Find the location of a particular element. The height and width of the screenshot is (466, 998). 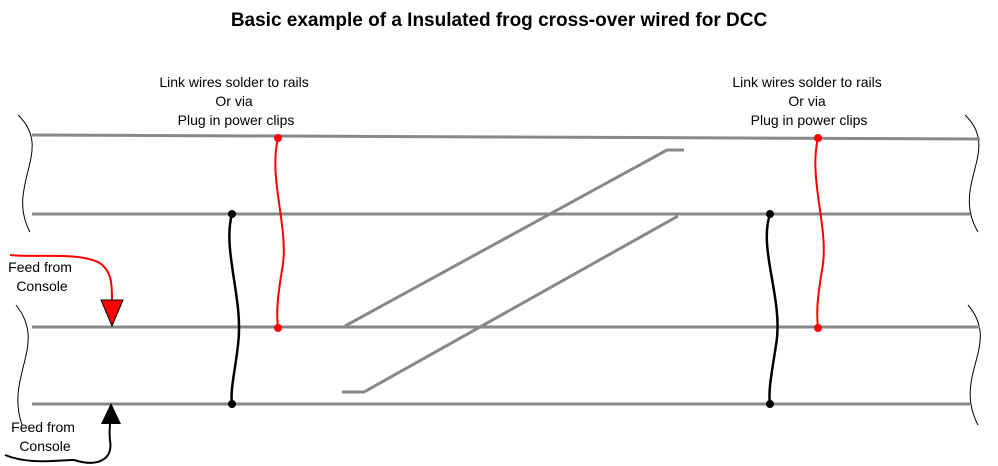

link-label-left-line-3: Plug in power clips is located at coordinates (236, 120).